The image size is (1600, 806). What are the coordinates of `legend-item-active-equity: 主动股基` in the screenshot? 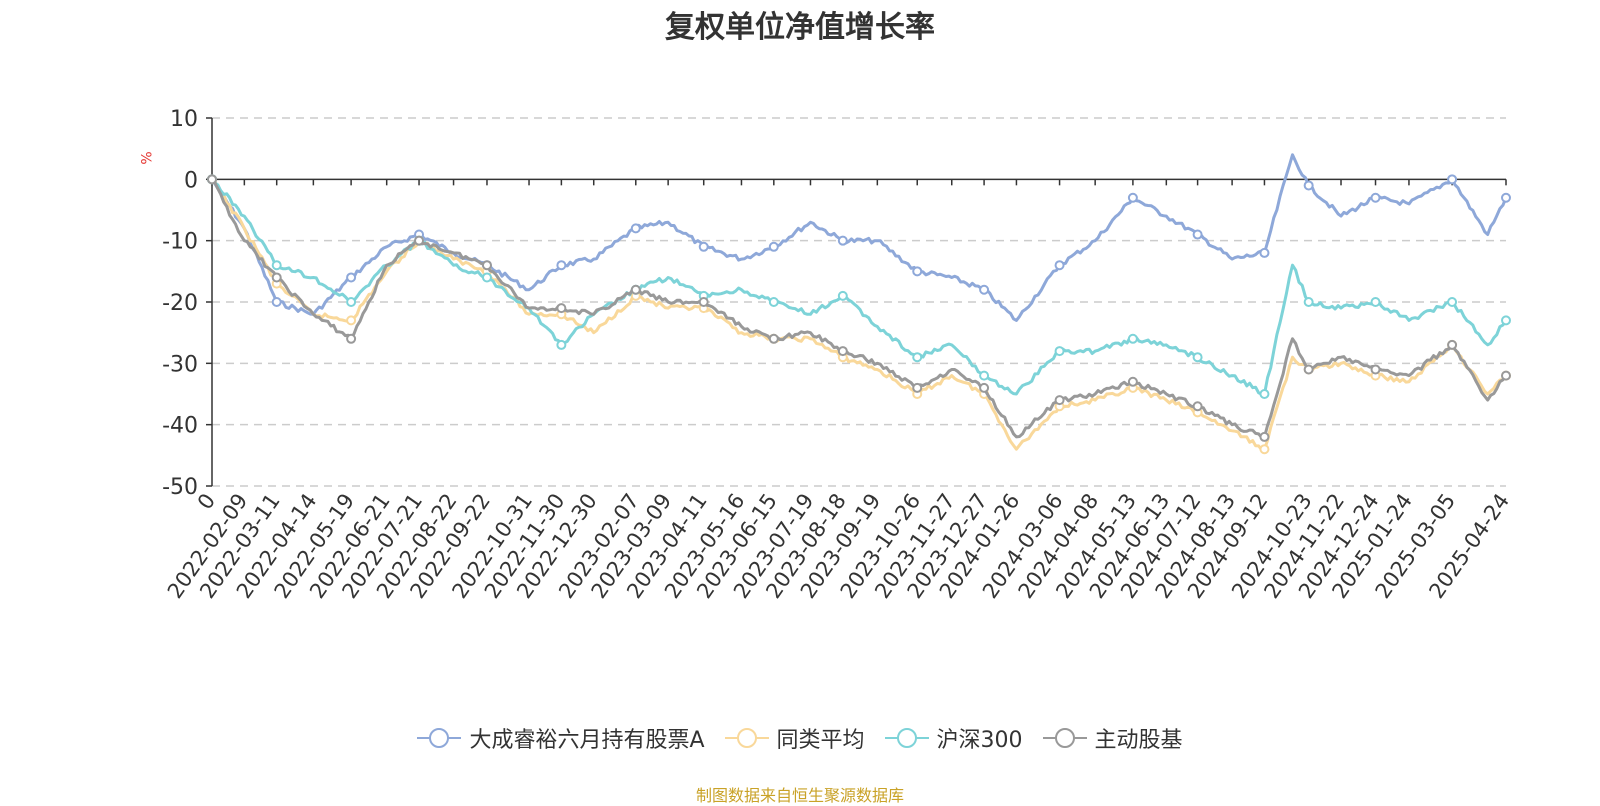 It's located at (1112, 738).